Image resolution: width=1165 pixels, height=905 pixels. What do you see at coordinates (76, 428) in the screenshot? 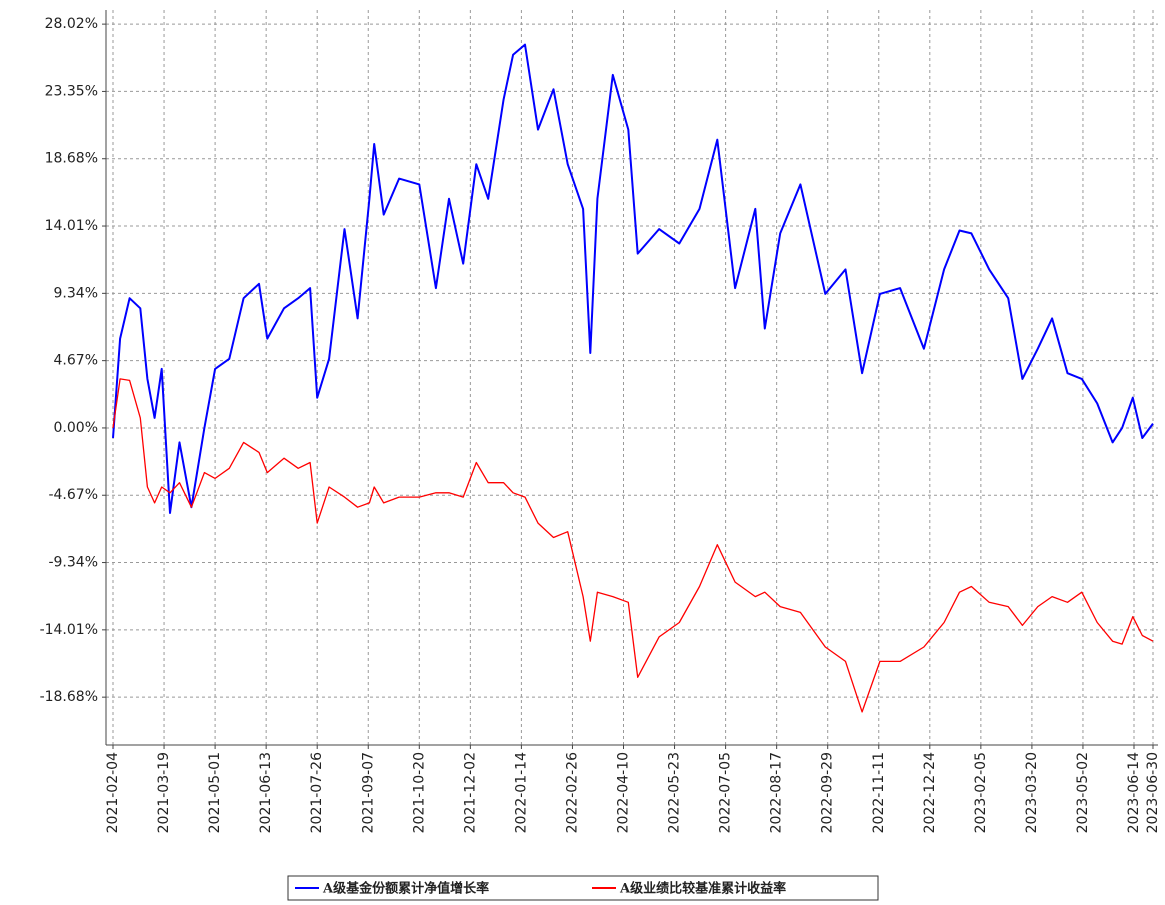
I see `y-tick-label: 0.00%` at bounding box center [76, 428].